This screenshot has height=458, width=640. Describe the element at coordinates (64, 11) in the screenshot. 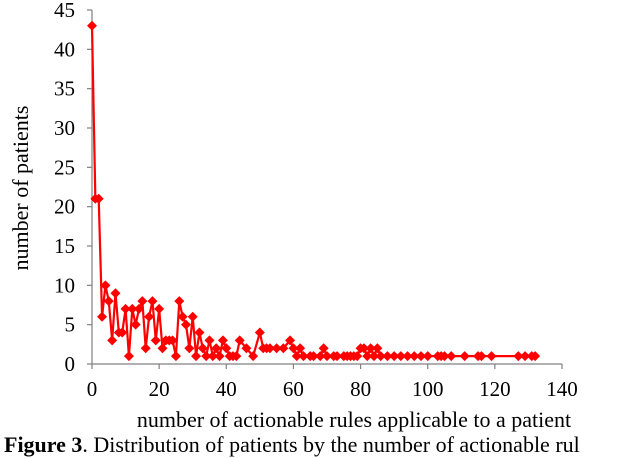

I see `y-tick-label: 45` at that location.